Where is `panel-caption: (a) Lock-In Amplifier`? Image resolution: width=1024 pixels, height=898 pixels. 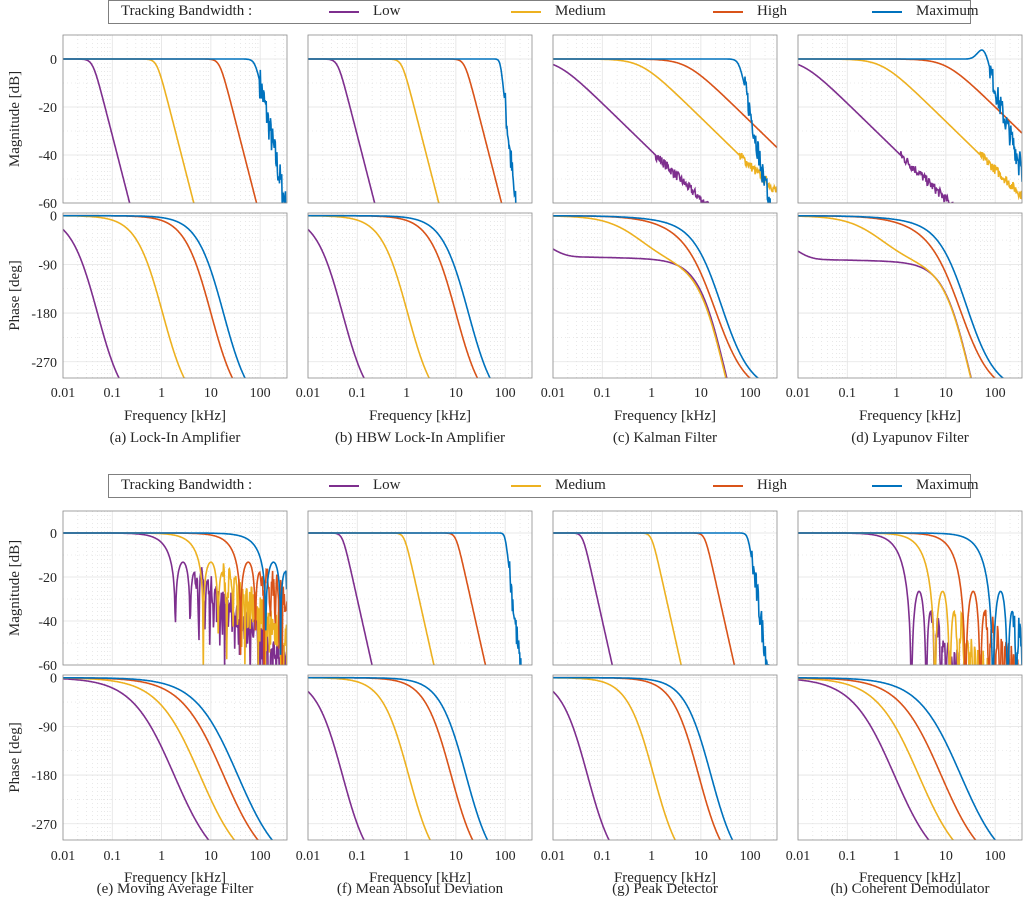 panel-caption: (a) Lock-In Amplifier is located at coordinates (175, 438).